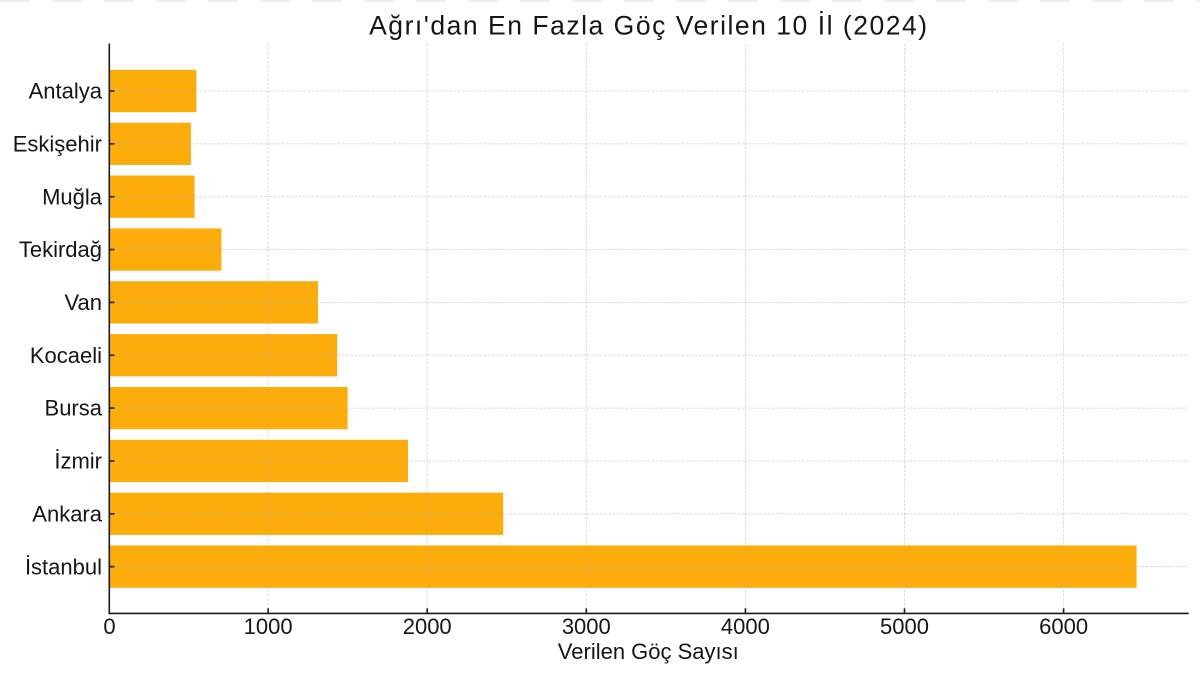 This screenshot has height=680, width=1200. What do you see at coordinates (57, 143) in the screenshot?
I see `svg-text: Eskişehir` at bounding box center [57, 143].